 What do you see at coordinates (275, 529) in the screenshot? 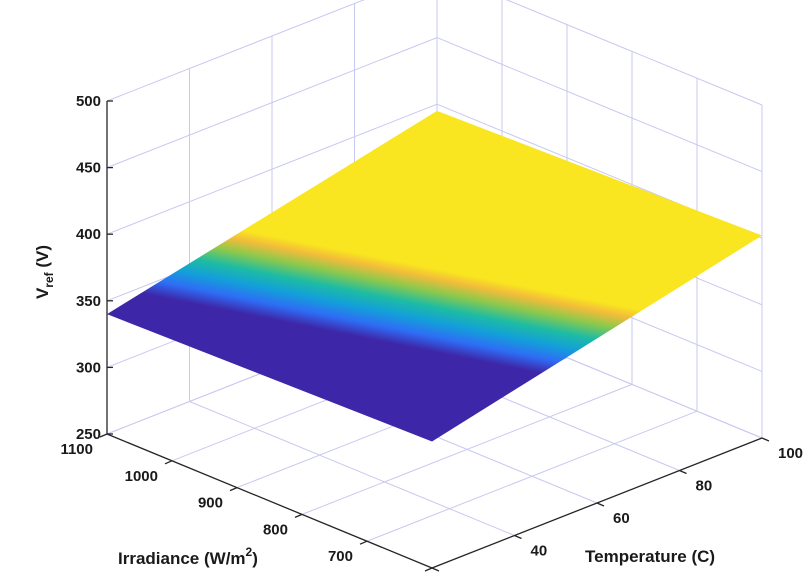
I see `x-tick-label: 800` at bounding box center [275, 529].